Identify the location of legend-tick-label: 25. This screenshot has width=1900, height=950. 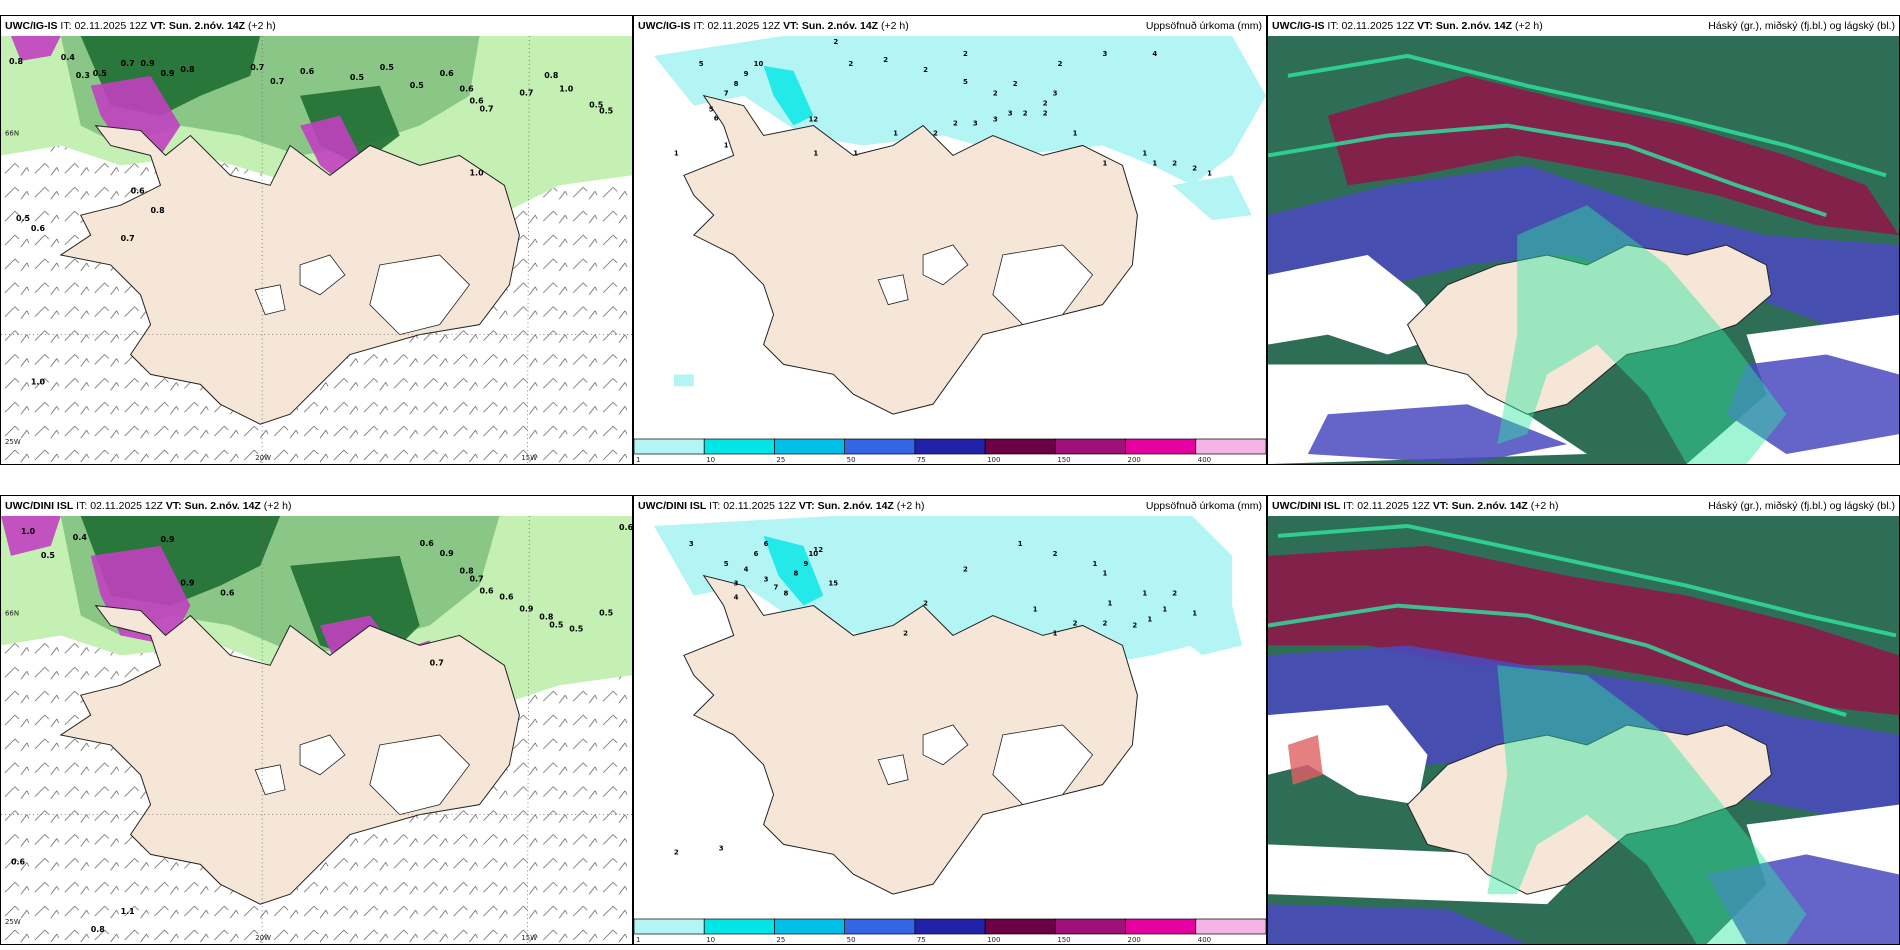
(780, 460).